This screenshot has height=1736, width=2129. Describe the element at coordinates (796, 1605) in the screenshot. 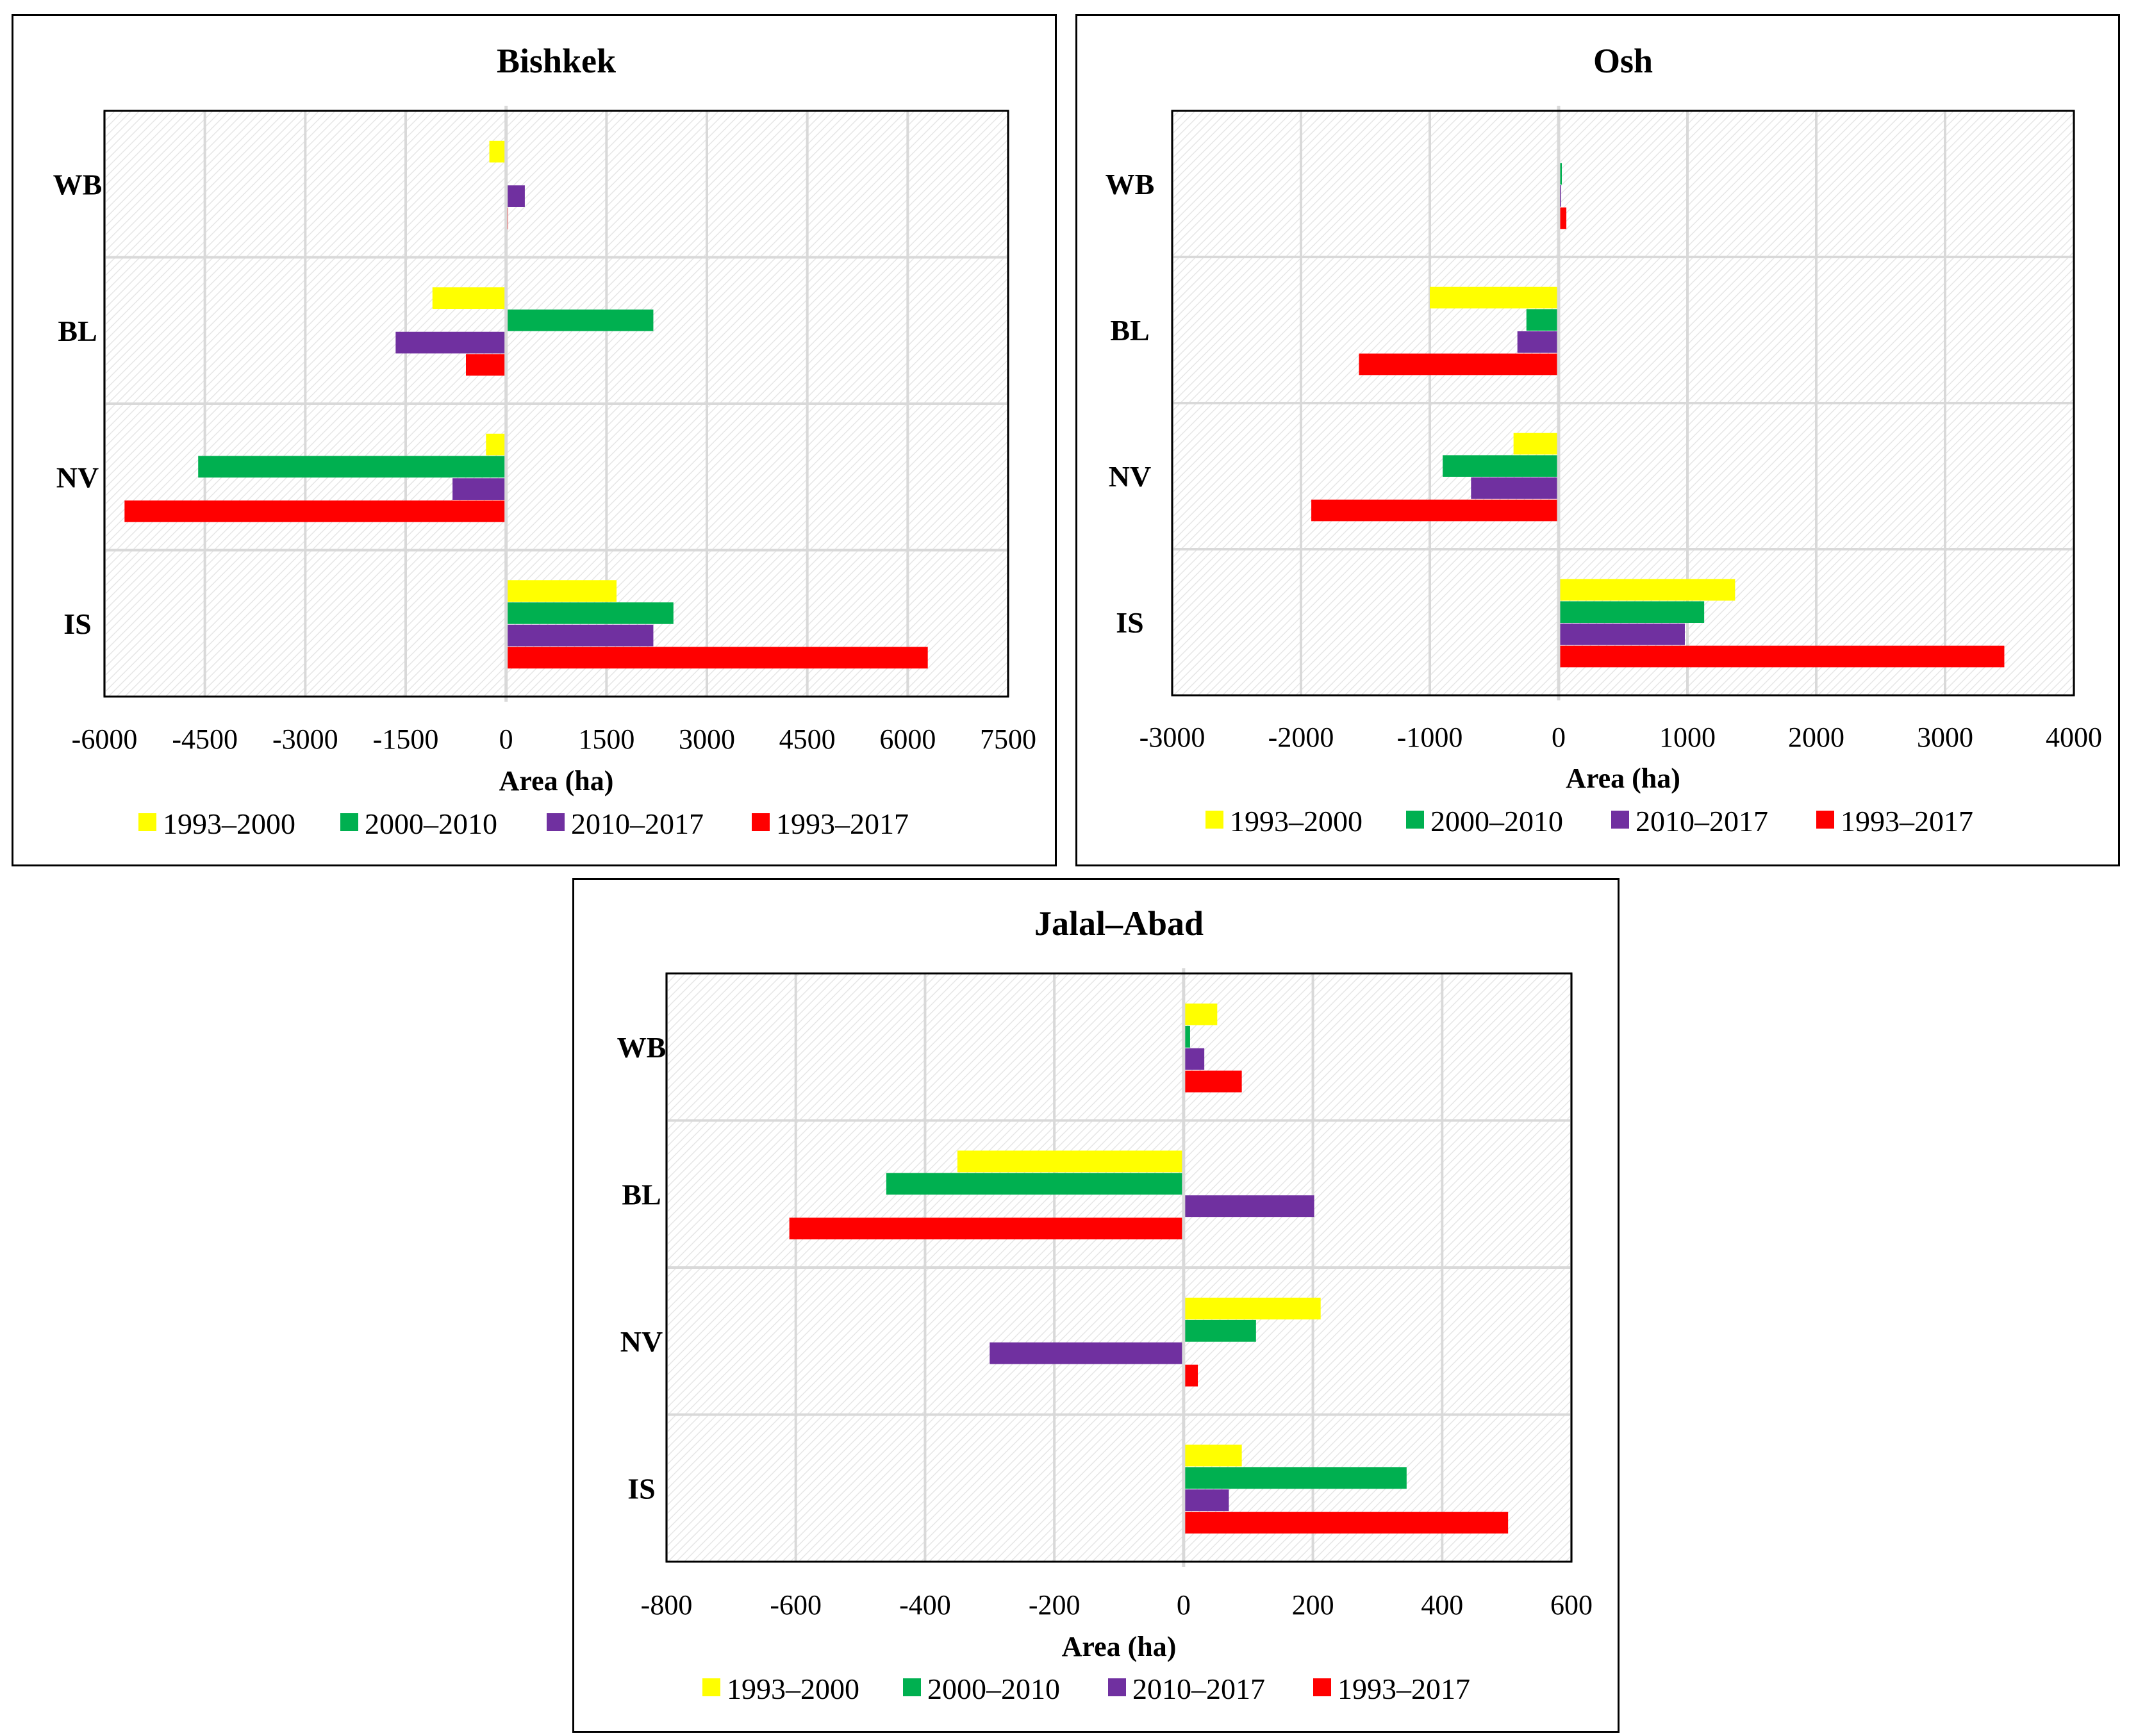

I see `x-tick-label: -600` at that location.